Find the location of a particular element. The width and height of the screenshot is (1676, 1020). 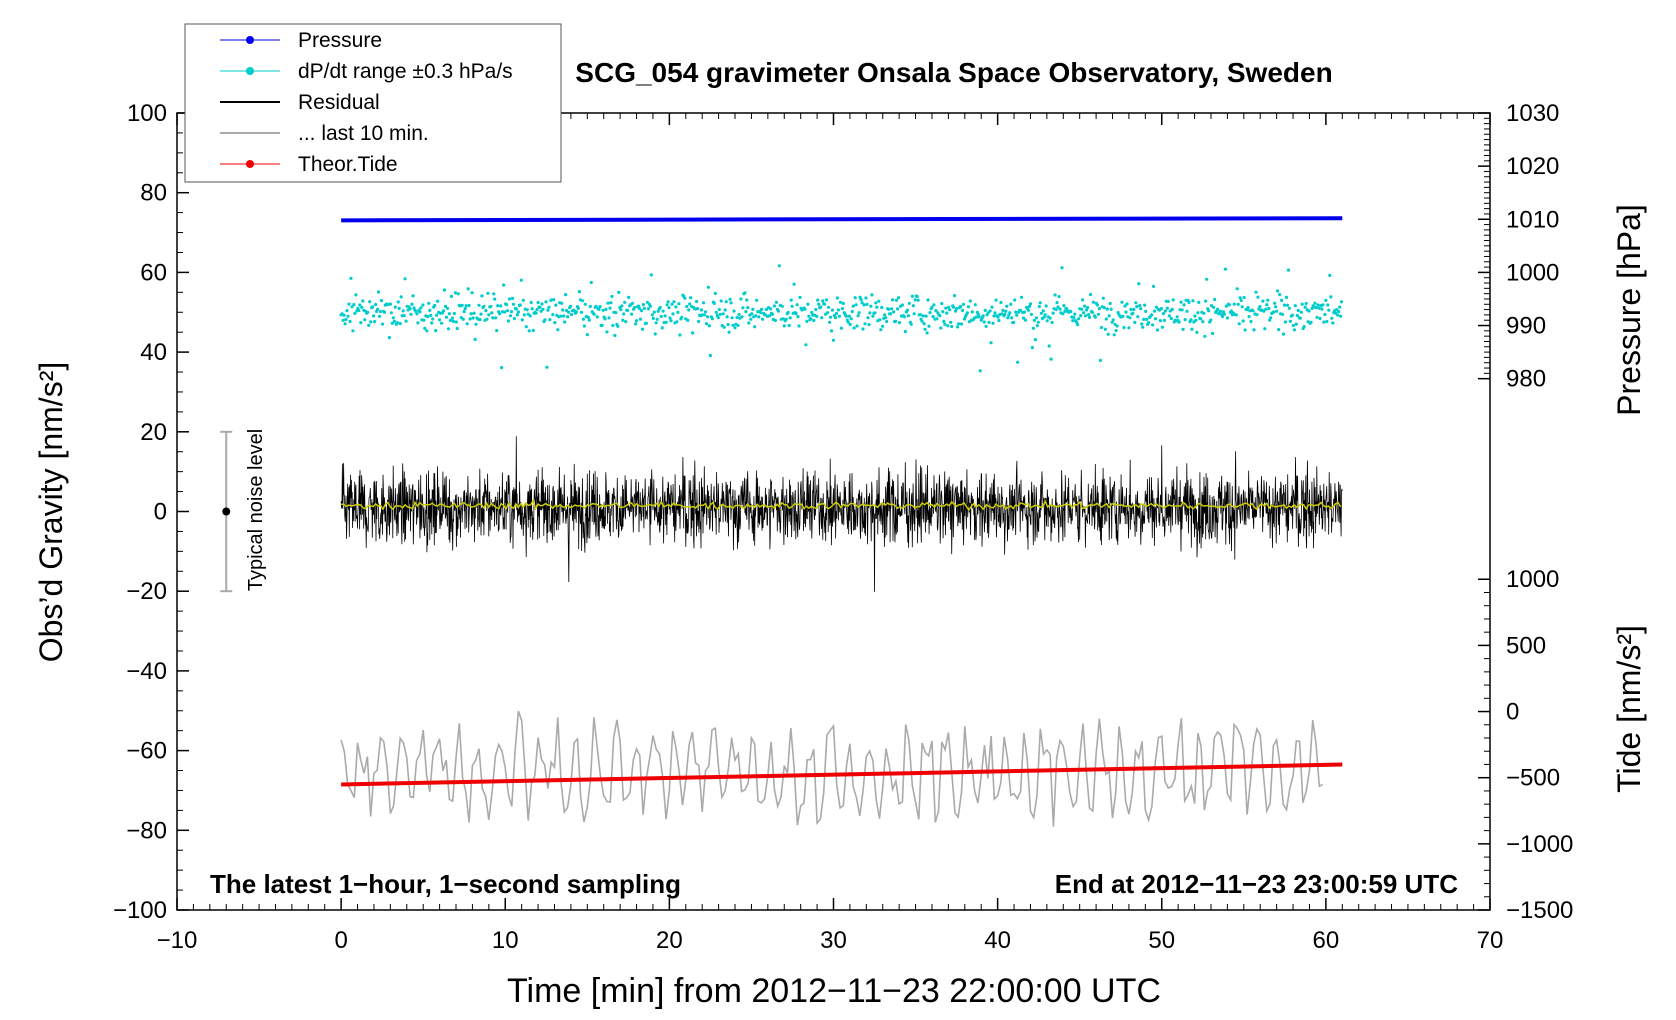

y-tick-label: 20 is located at coordinates (153, 432).